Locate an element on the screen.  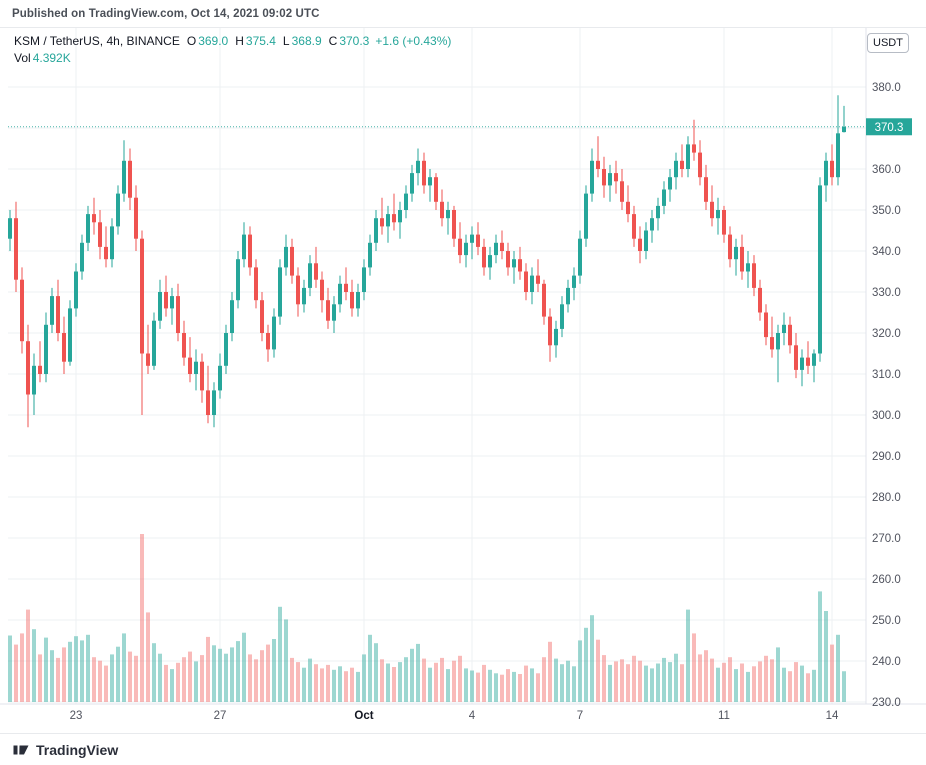
time-tick-label: 14 is located at coordinates (832, 716).